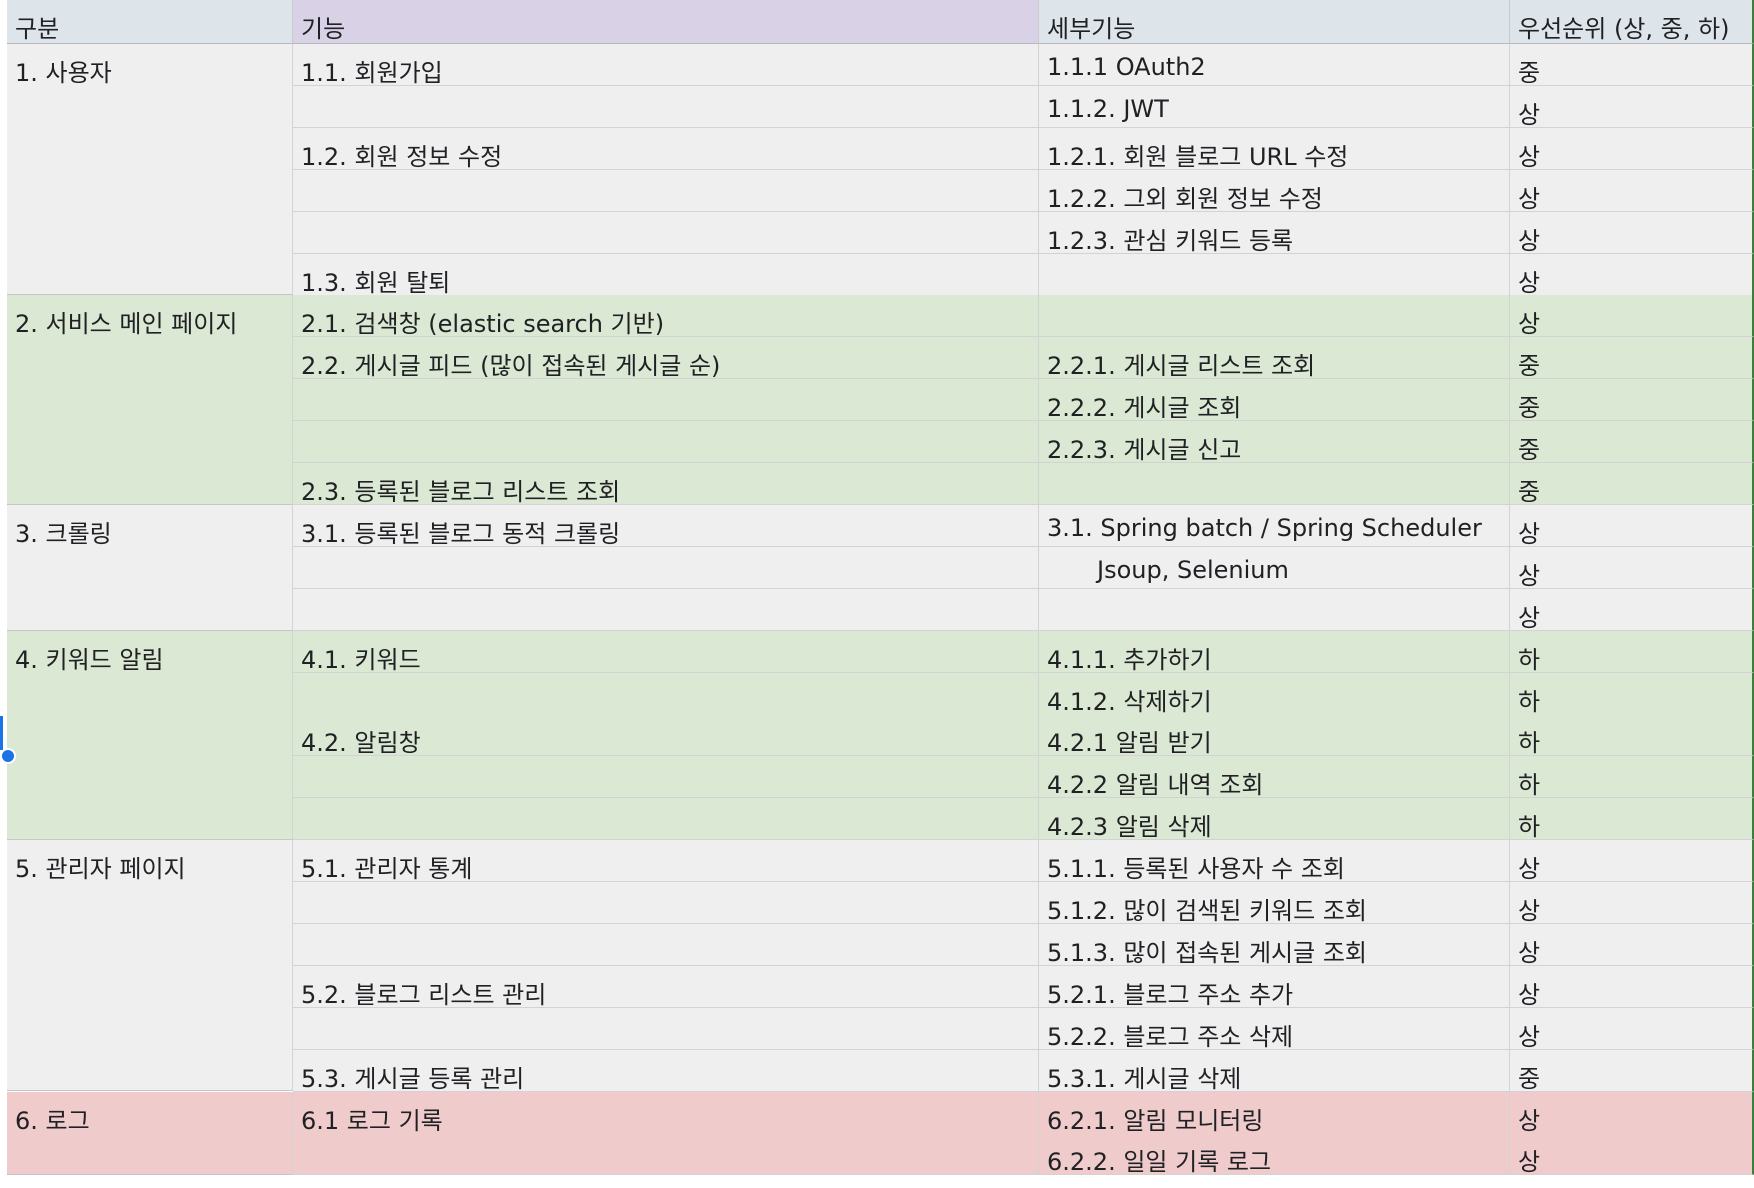 This screenshot has height=1188, width=1754. What do you see at coordinates (666, 1112) in the screenshot?
I see `feature-cell: 6.1 로그 기록` at bounding box center [666, 1112].